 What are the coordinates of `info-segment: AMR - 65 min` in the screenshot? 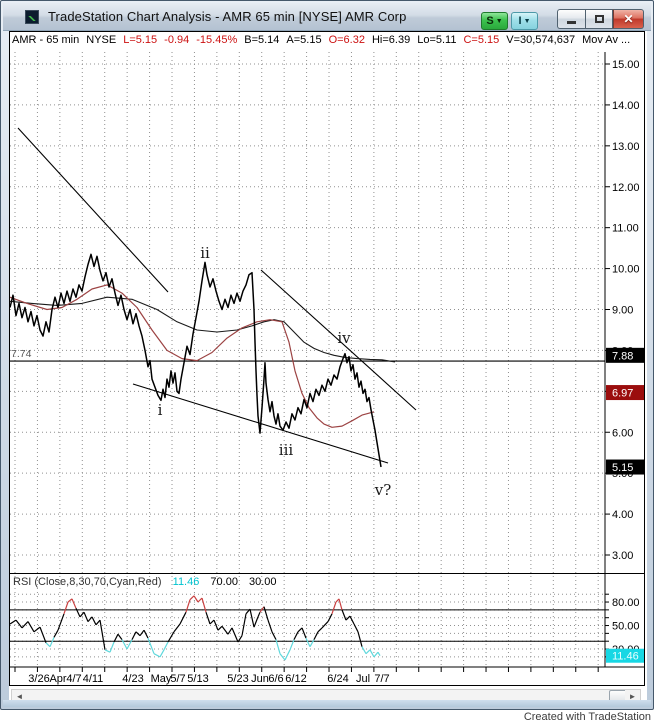 It's located at (46, 40).